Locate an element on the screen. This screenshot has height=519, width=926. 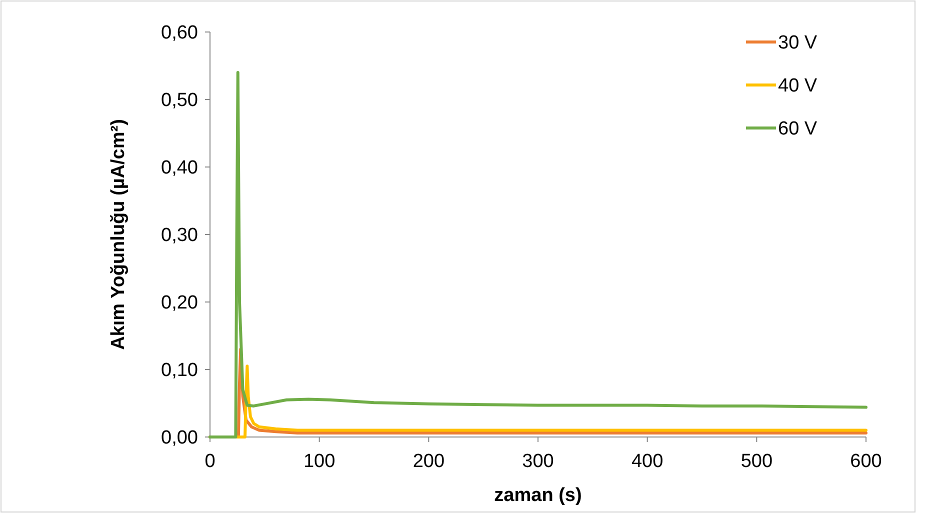
legend-label: 40 V is located at coordinates (798, 86).